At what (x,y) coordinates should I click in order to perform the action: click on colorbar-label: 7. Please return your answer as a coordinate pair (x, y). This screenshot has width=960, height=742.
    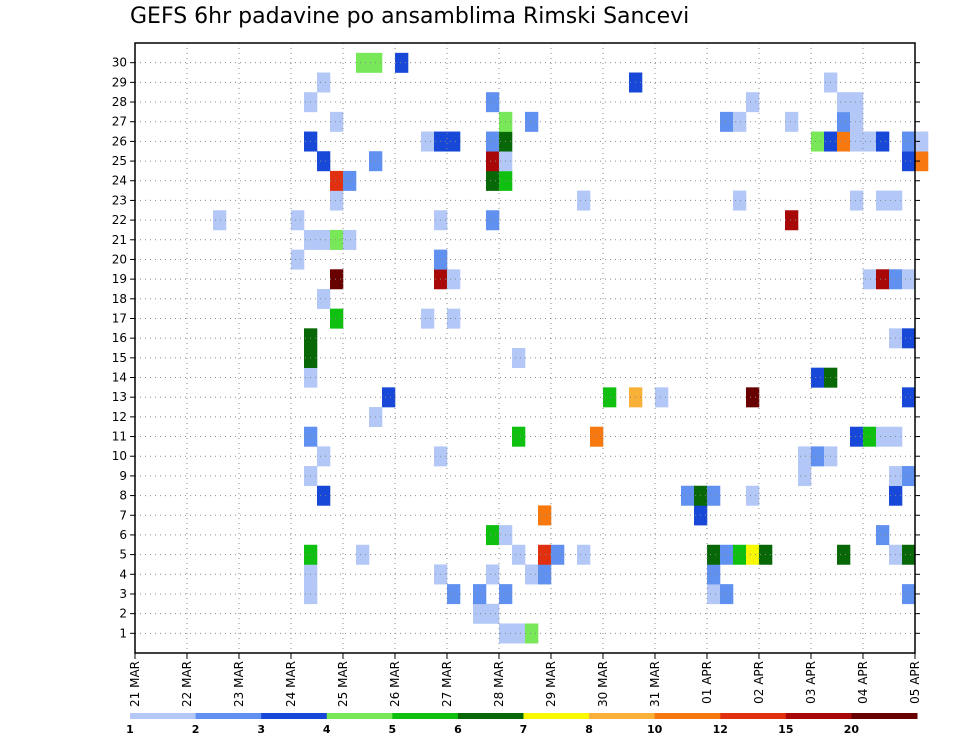
    Looking at the image, I should click on (524, 729).